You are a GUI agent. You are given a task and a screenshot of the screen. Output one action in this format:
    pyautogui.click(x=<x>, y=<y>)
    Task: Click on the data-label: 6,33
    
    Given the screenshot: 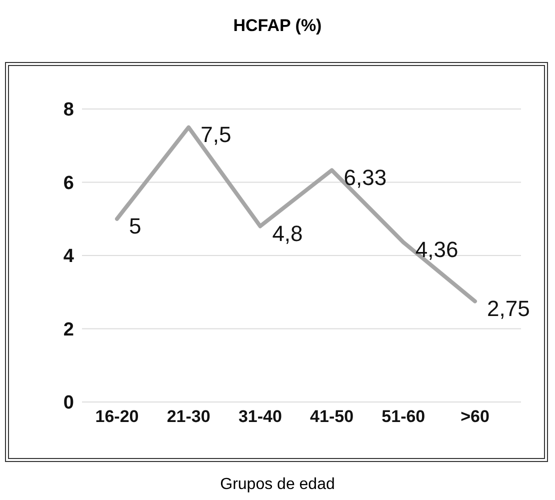 What is the action you would take?
    pyautogui.click(x=365, y=177)
    